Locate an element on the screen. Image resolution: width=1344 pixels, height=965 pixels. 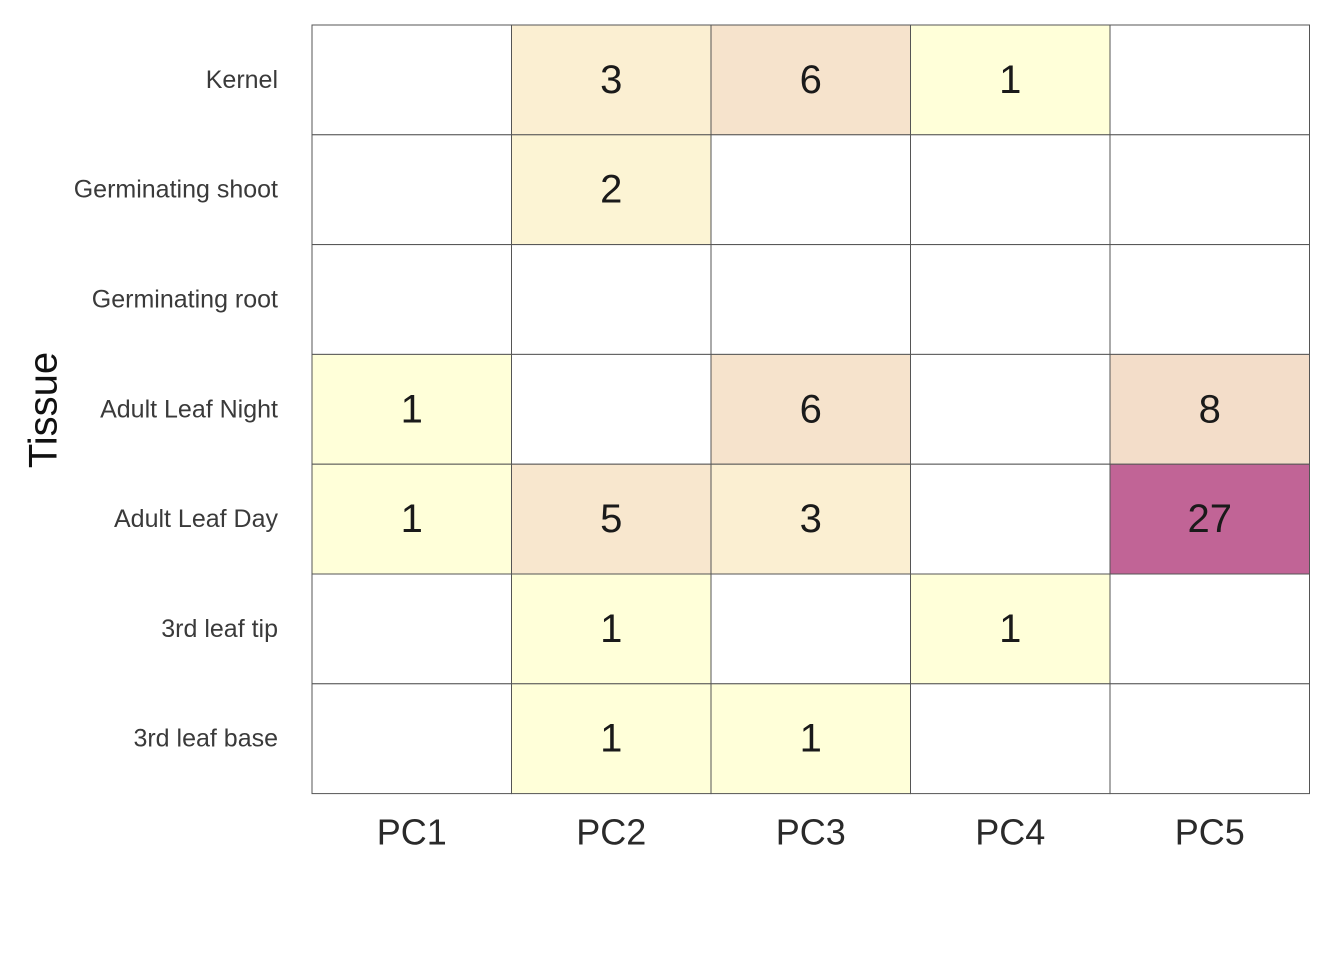
y-tick-label: Adult Leaf Day is located at coordinates (196, 519).